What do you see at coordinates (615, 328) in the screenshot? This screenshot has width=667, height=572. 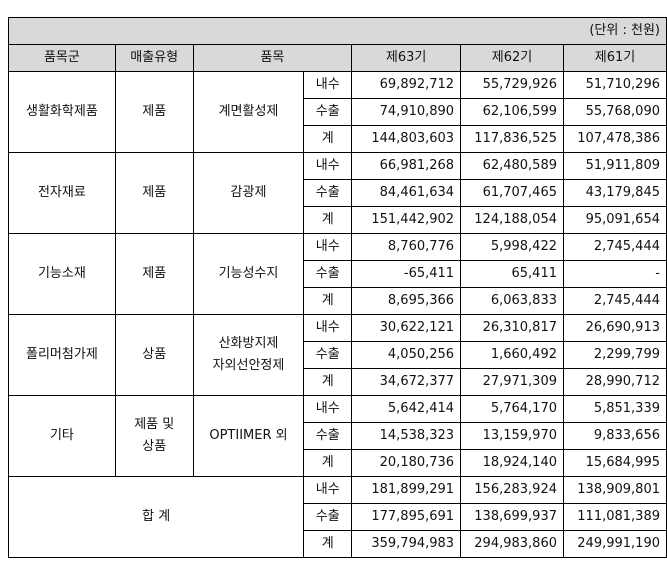 I see `value-cell-fy61: 26,690,913` at bounding box center [615, 328].